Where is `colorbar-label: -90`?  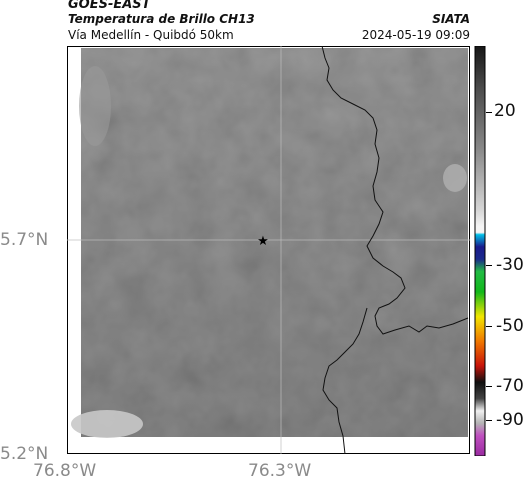 colorbar-label: -90 is located at coordinates (510, 420).